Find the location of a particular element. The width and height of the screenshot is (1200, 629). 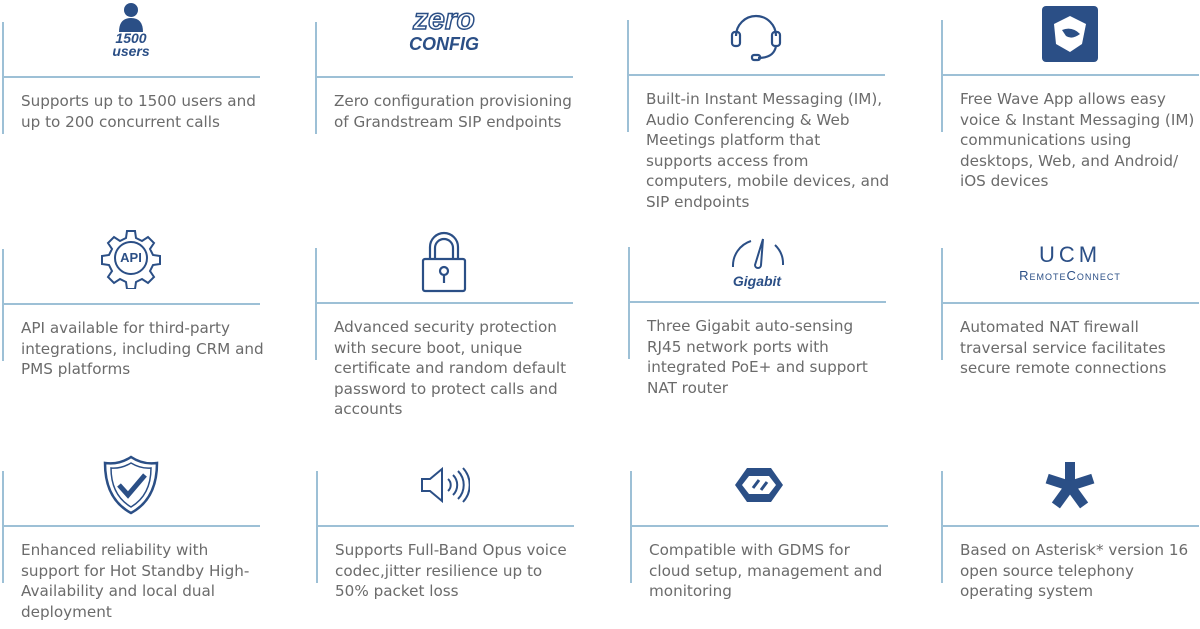

headset-icon is located at coordinates (756, 35).